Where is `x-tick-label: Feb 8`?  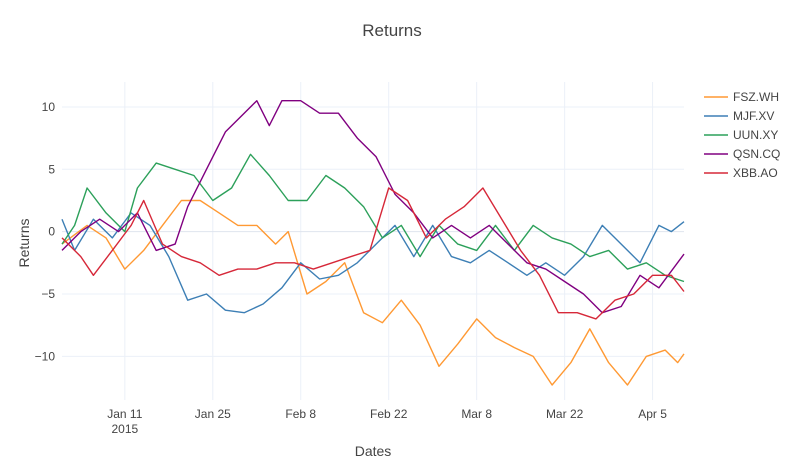
x-tick-label: Feb 8 is located at coordinates (300, 414).